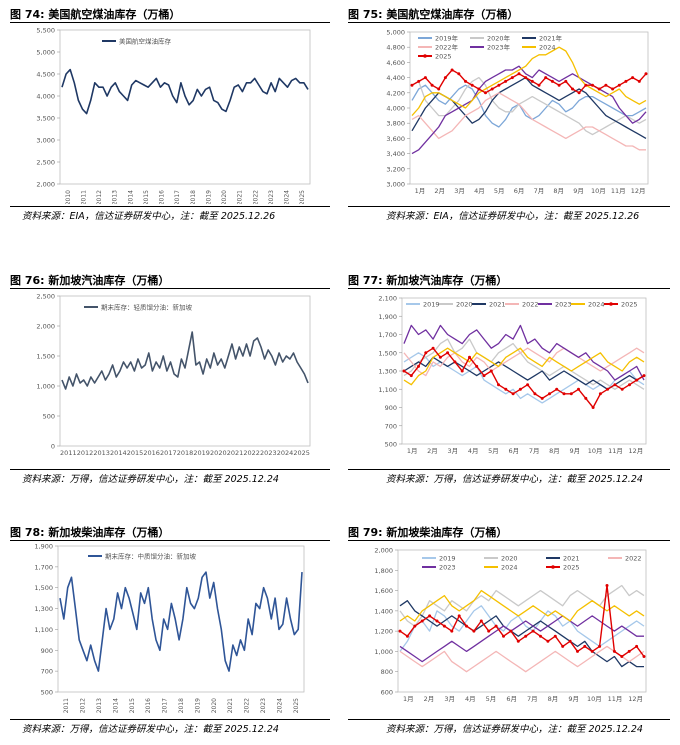 Image resolution: width=680 pixels, height=745 pixels. I want to click on y-tick-label: 4,400, so click(395, 78).